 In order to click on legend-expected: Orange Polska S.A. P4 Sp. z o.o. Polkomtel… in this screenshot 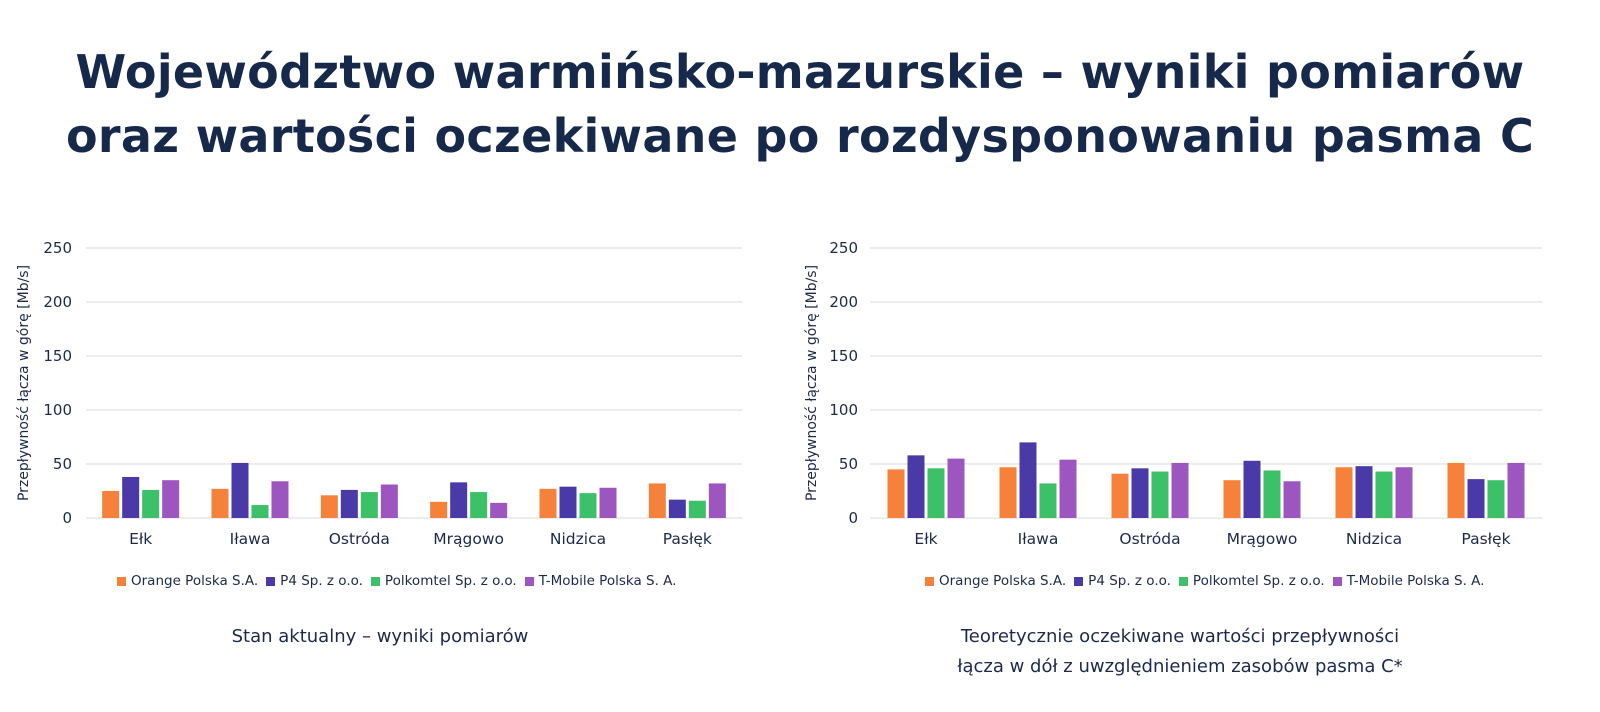, I will do `click(1208, 581)`.